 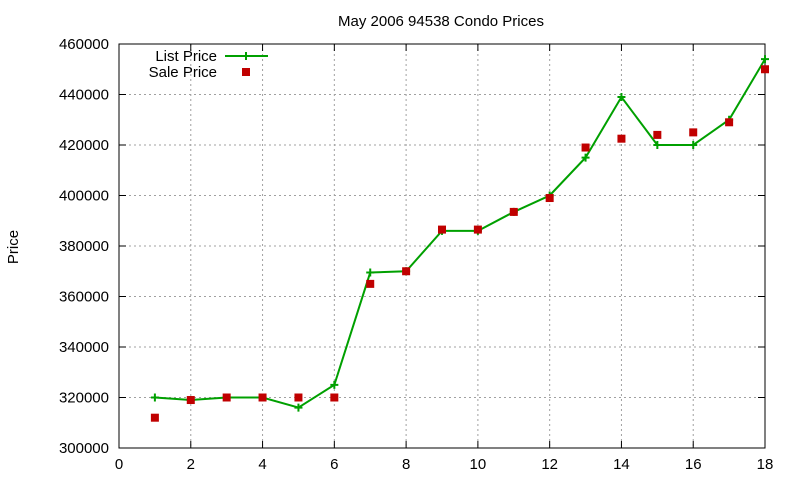 What do you see at coordinates (191, 464) in the screenshot?
I see `x-tick-label: 2` at bounding box center [191, 464].